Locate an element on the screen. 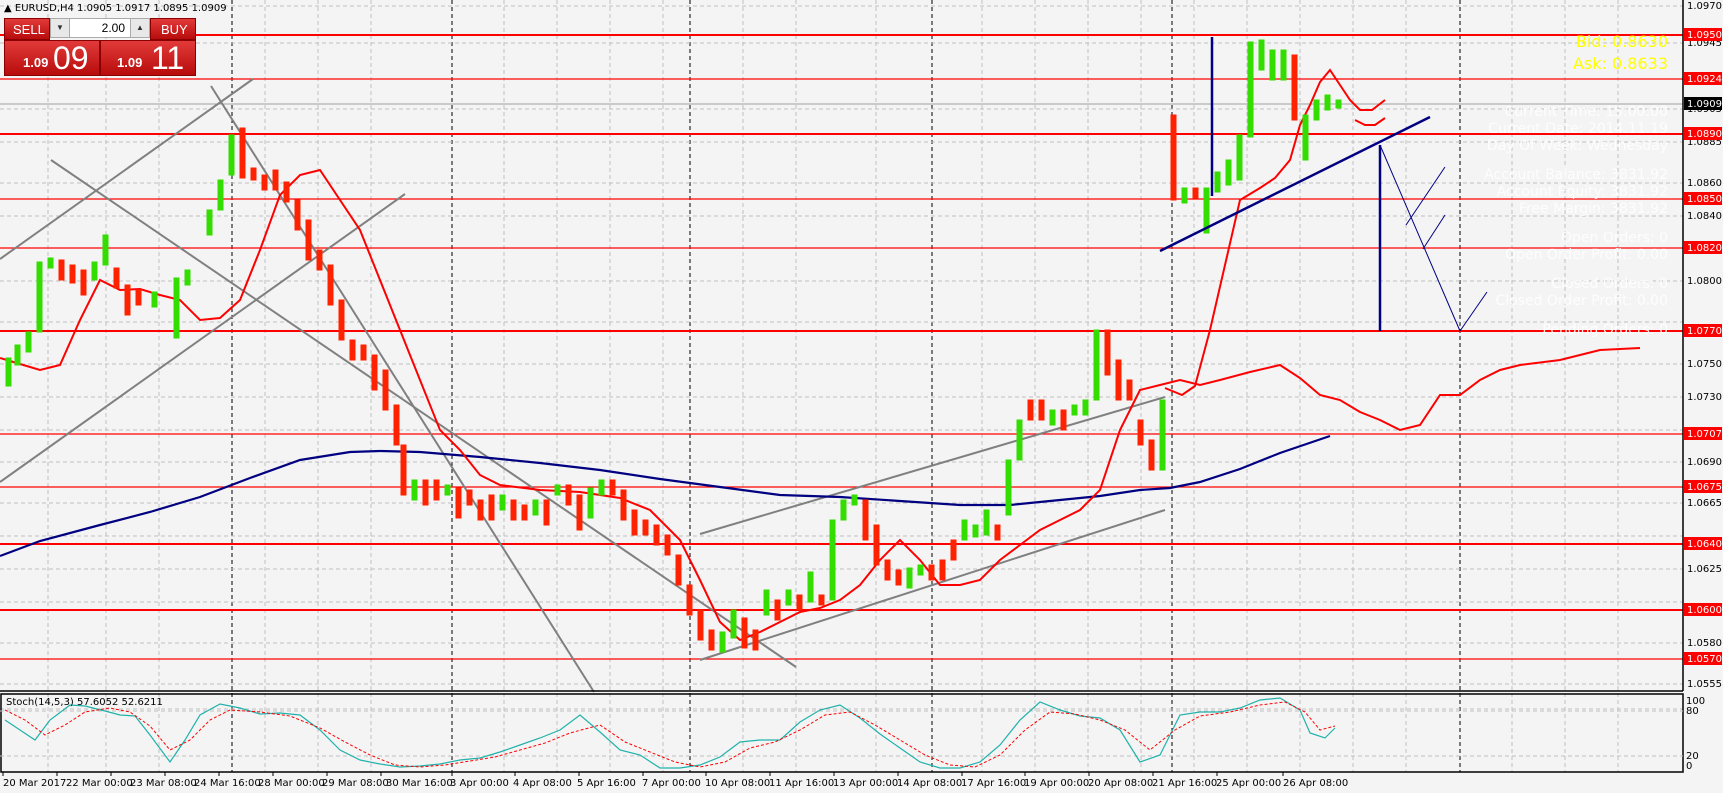  lot-size-stepper: ▼ 2.00 ▲ is located at coordinates (100, 28).